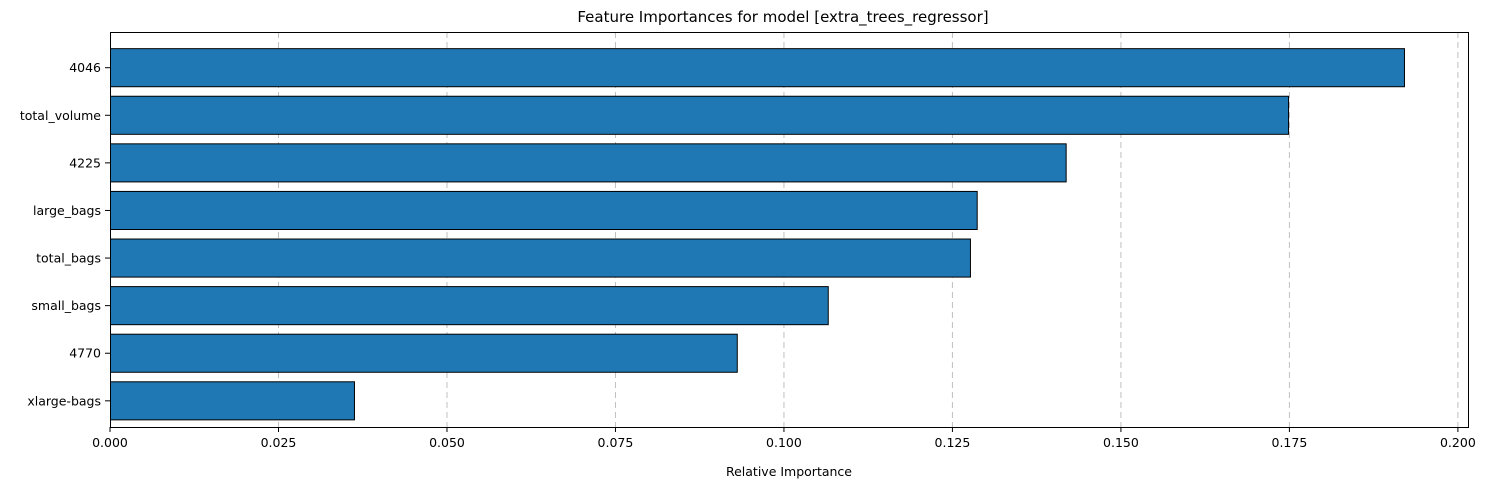  Describe the element at coordinates (700, 115) in the screenshot. I see `bar-total_volume` at that location.